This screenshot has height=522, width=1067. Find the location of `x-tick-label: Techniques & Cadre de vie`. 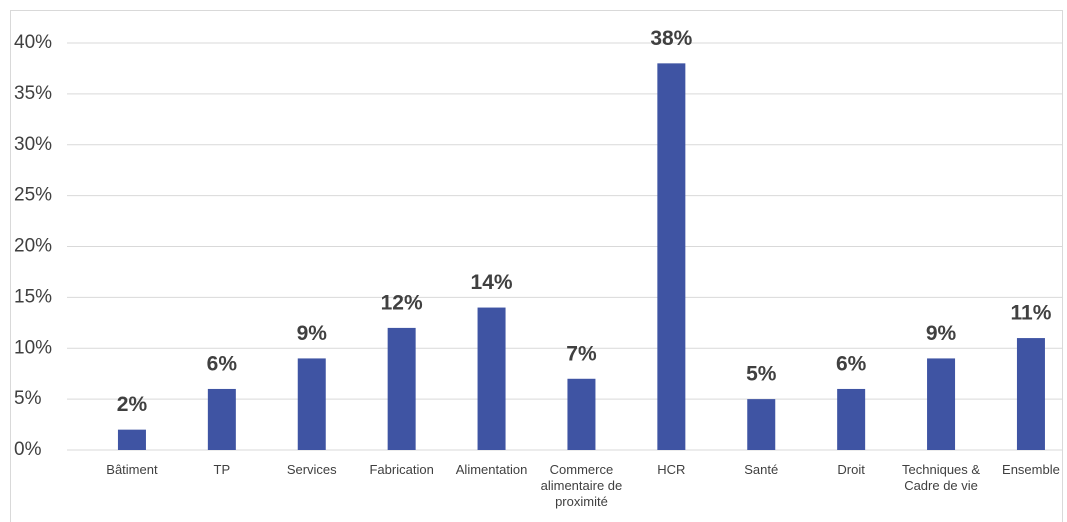

x-tick-label: Techniques & Cadre de vie is located at coordinates (941, 477).